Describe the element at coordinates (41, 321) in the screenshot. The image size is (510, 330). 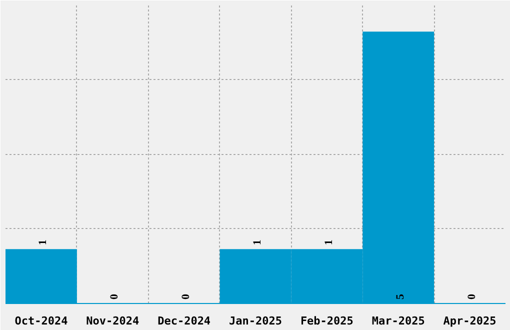
I see `x-tick-label: Oct-2024` at that location.